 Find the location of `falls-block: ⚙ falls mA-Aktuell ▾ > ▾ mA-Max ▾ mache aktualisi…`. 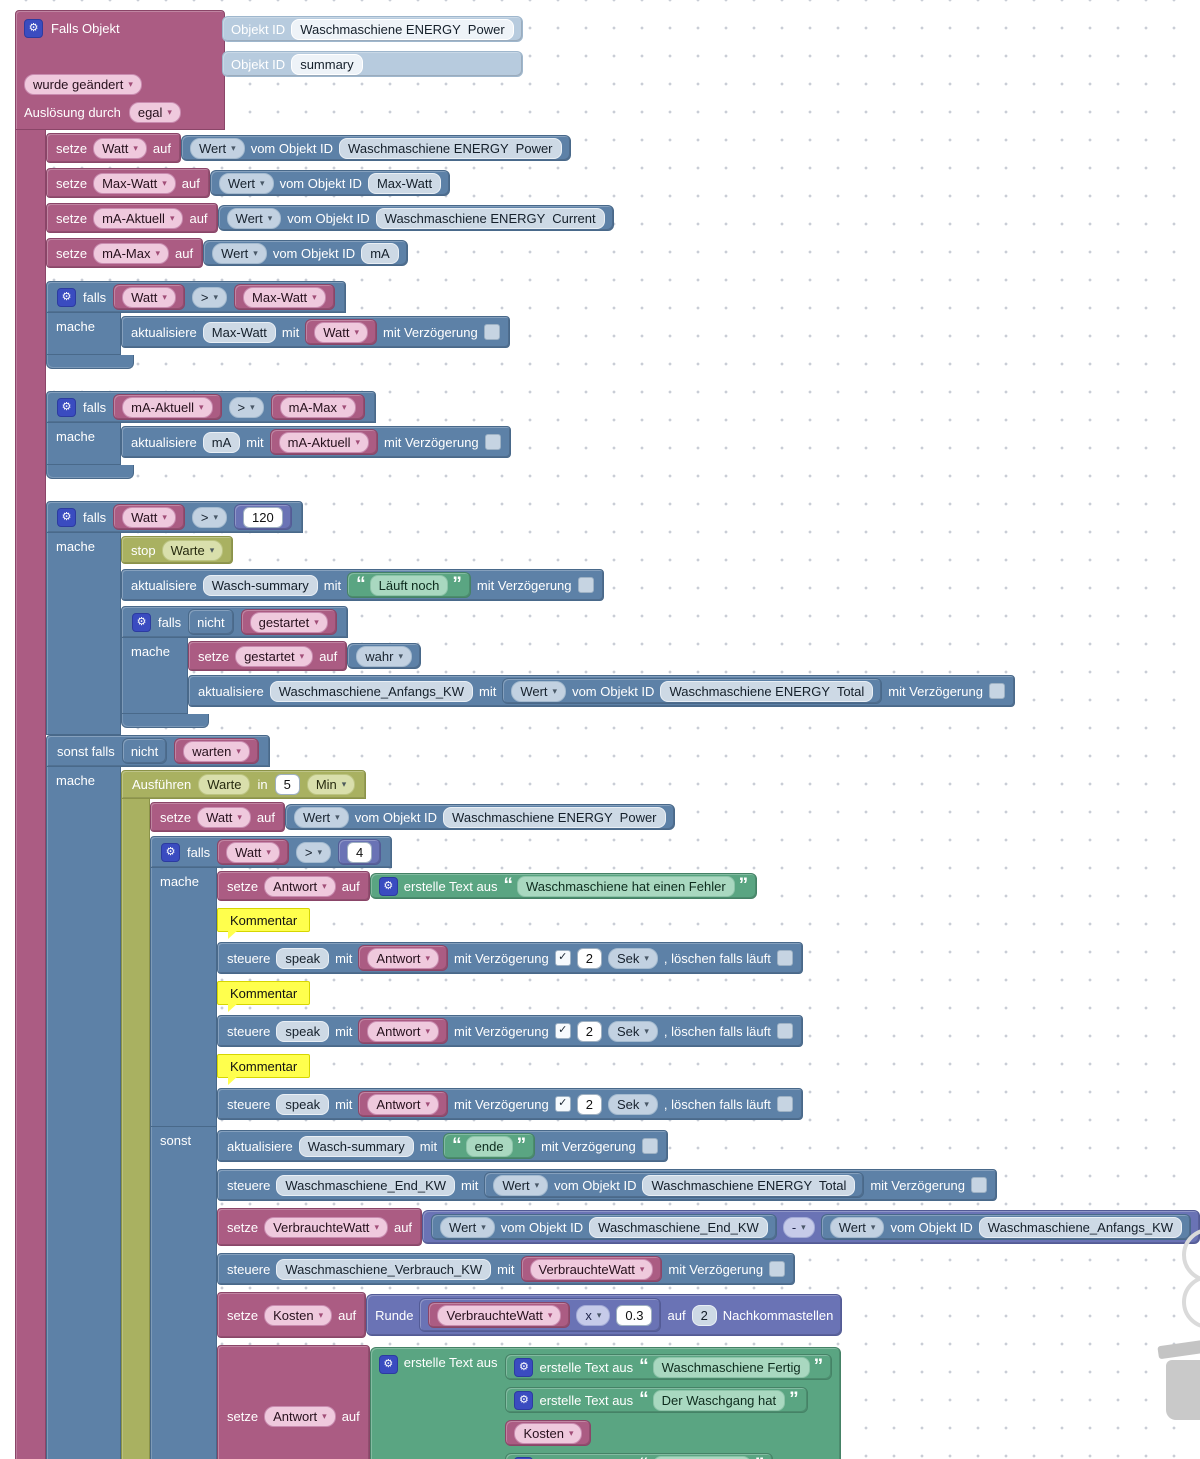

falls-block: ⚙ falls mA-Aktuell ▾ > ▾ mA-Max ▾ mache aktualisi… is located at coordinates (278, 435).